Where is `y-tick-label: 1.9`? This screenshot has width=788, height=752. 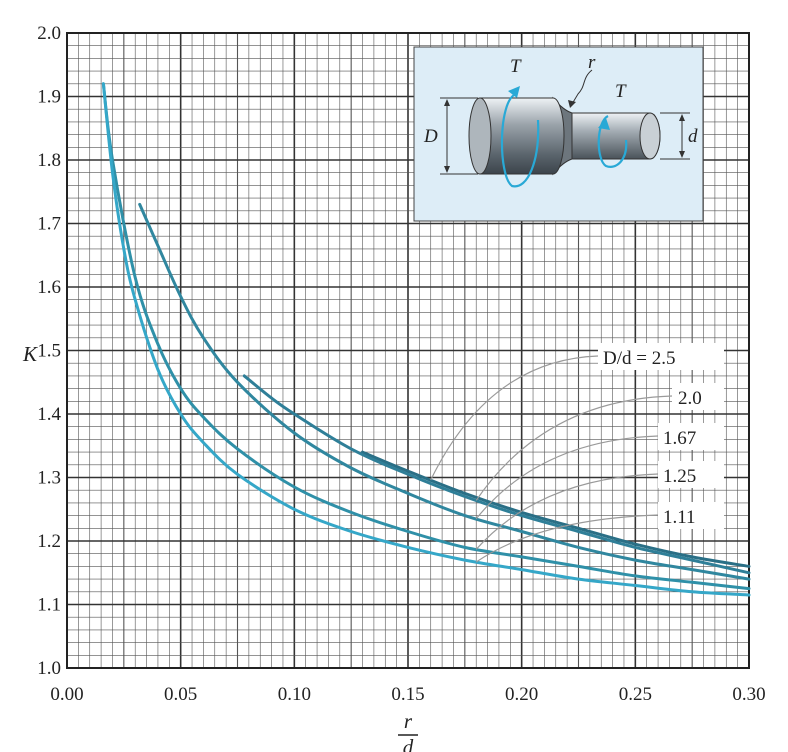 y-tick-label: 1.9 is located at coordinates (49, 97).